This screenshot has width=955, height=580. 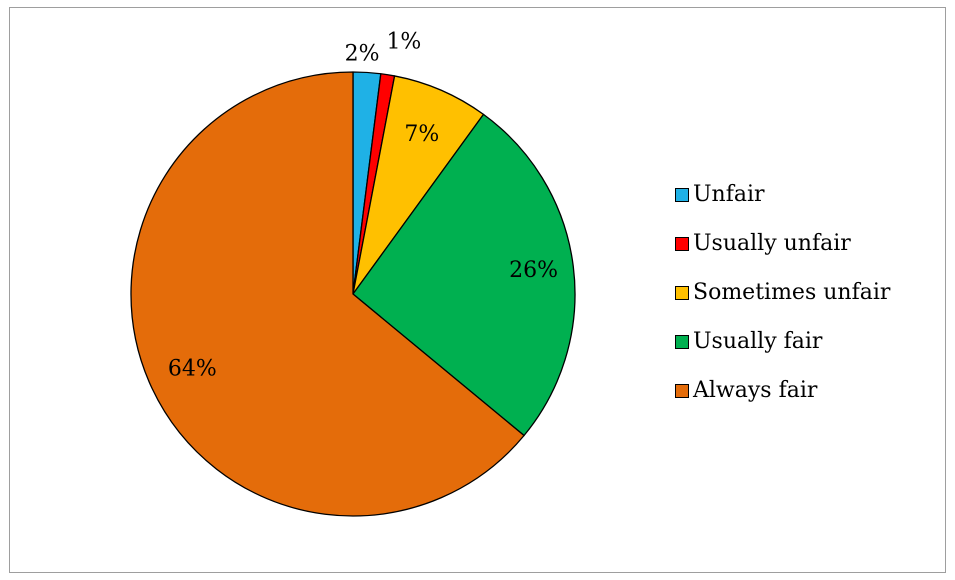 What do you see at coordinates (362, 54) in the screenshot?
I see `data-label-unfair: 2%` at bounding box center [362, 54].